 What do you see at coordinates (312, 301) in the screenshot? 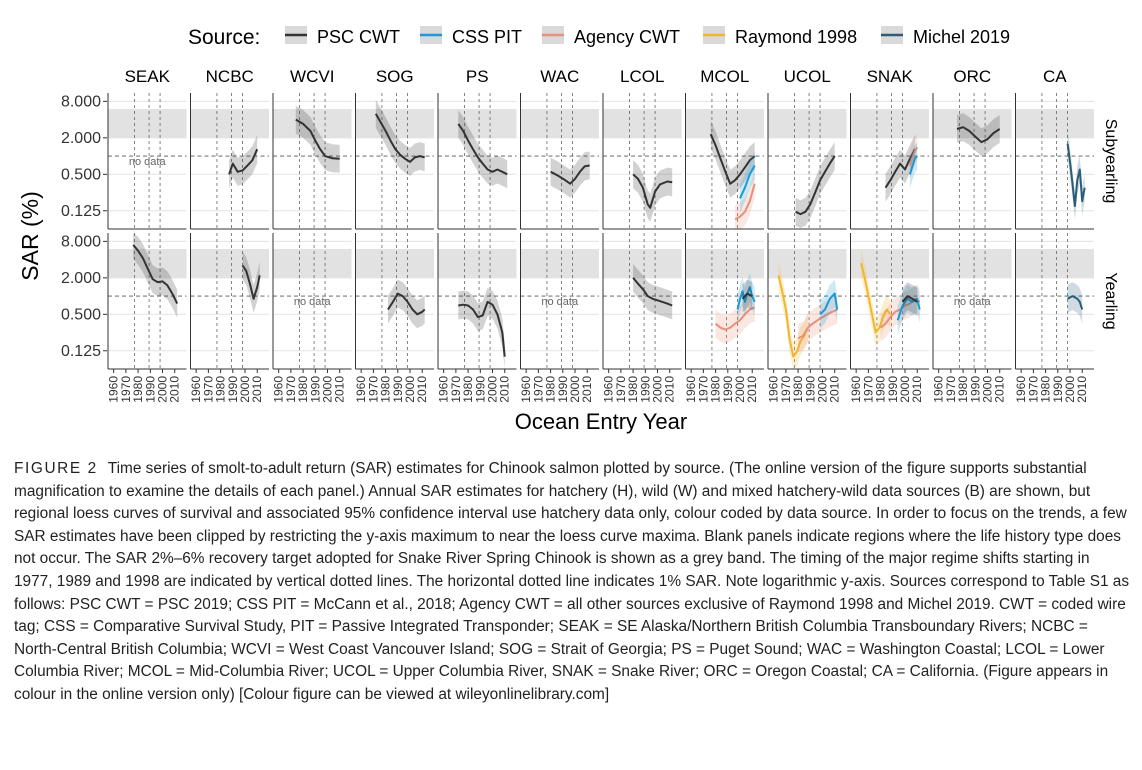
I see `panel-wcvi-yearling: no data` at bounding box center [312, 301].